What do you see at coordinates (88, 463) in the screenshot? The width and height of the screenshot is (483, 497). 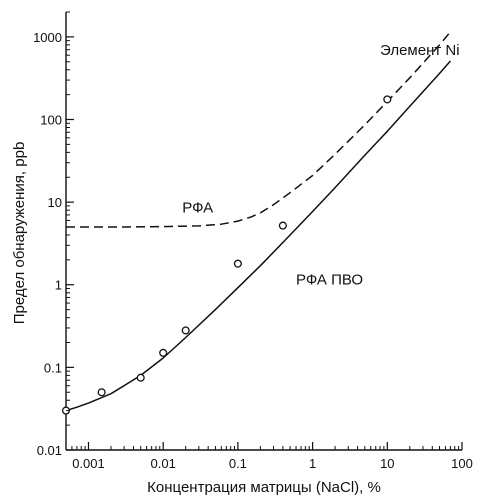 I see `x-tick-label: 0.001` at bounding box center [88, 463].